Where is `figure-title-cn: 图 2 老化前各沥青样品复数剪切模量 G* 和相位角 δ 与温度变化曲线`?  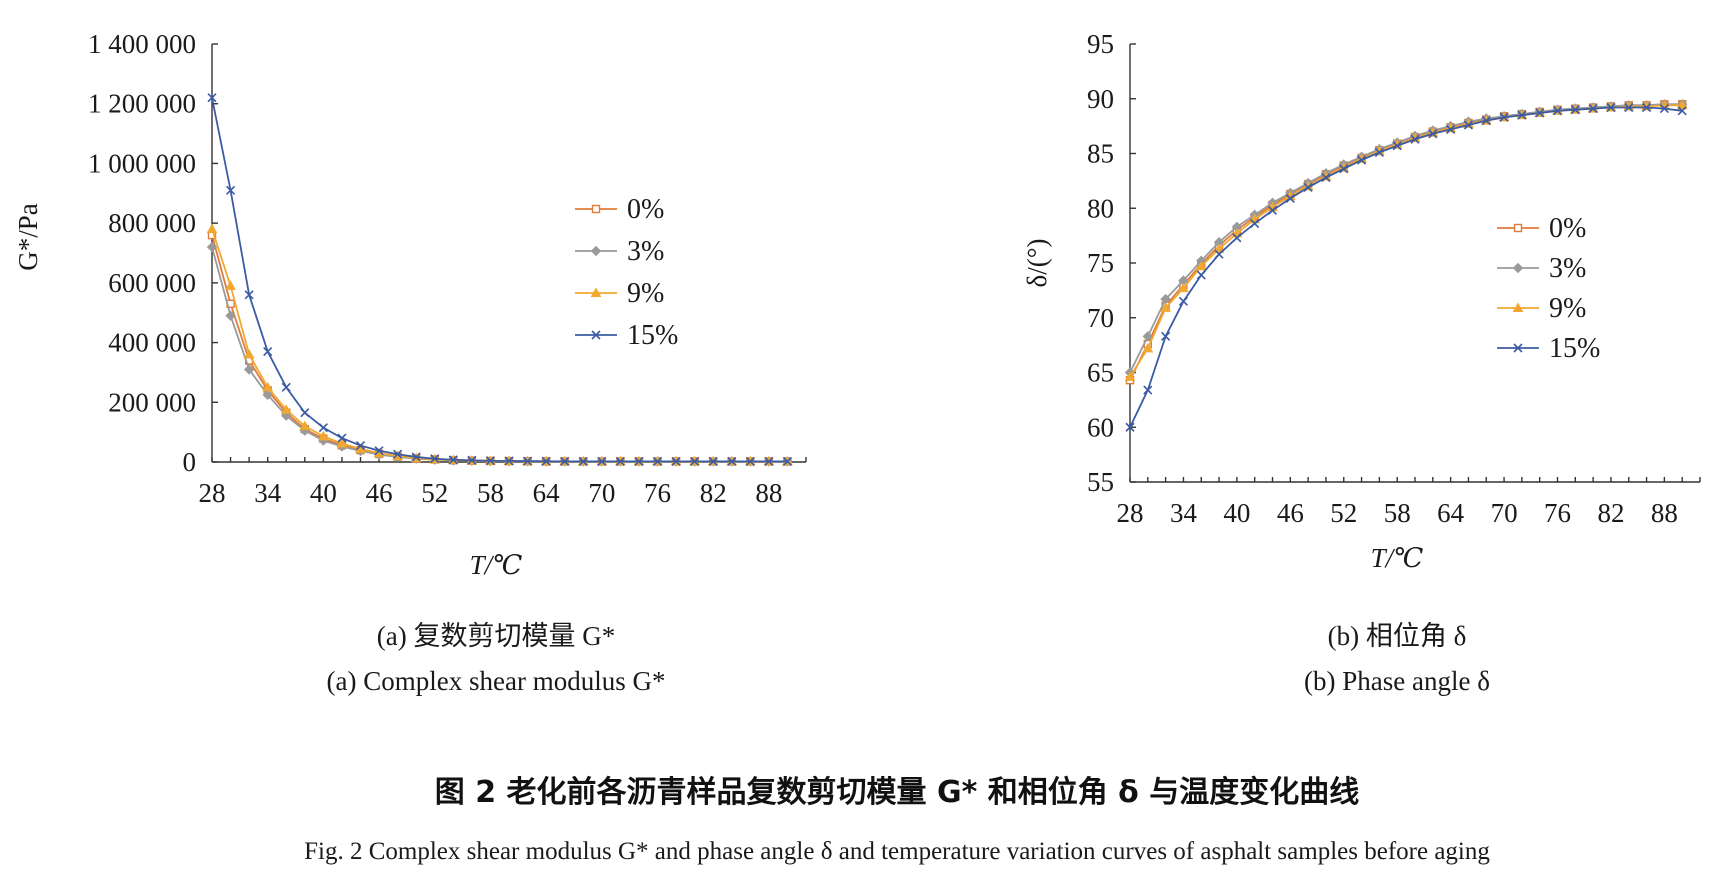 figure-title-cn: 图 2 老化前各沥青样品复数剪切模量 G* 和相位角 δ 与温度变化曲线 is located at coordinates (897, 792).